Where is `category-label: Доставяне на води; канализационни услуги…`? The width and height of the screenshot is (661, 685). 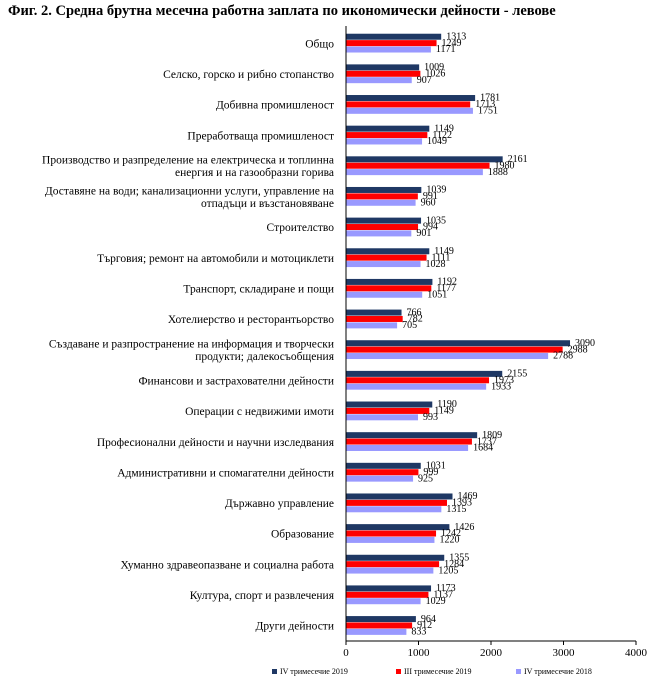
category-label: Доставяне на води; канализационни услуги… is located at coordinates (189, 197).